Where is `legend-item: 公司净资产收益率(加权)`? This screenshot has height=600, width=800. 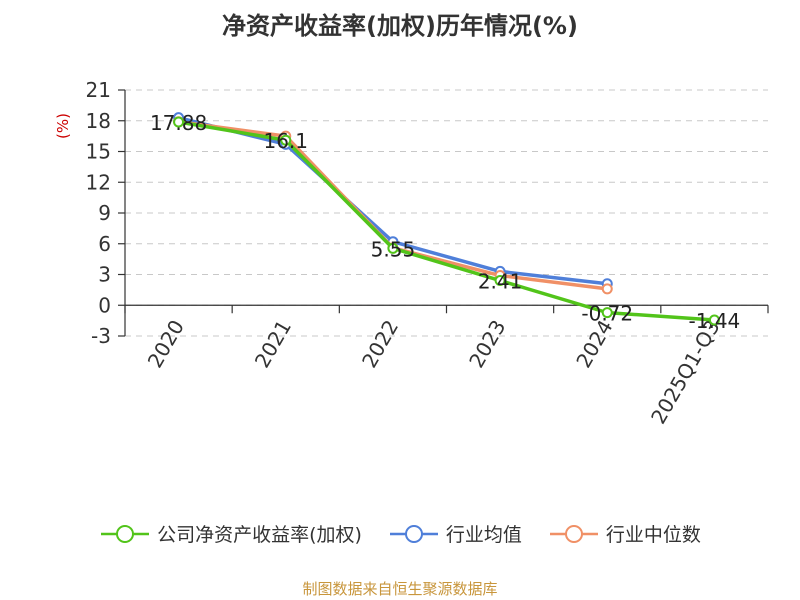
legend-item: 公司净资产收益率(加权) is located at coordinates (230, 533).